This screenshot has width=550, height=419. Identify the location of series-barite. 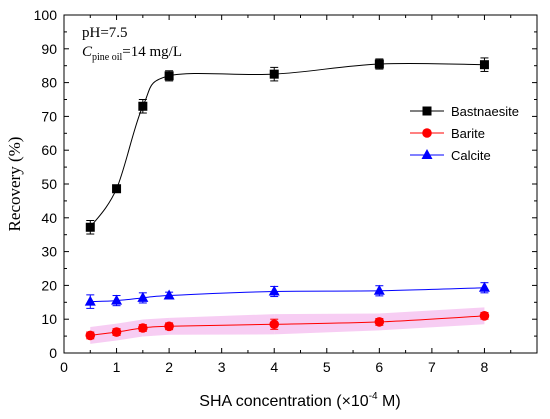
(287, 325).